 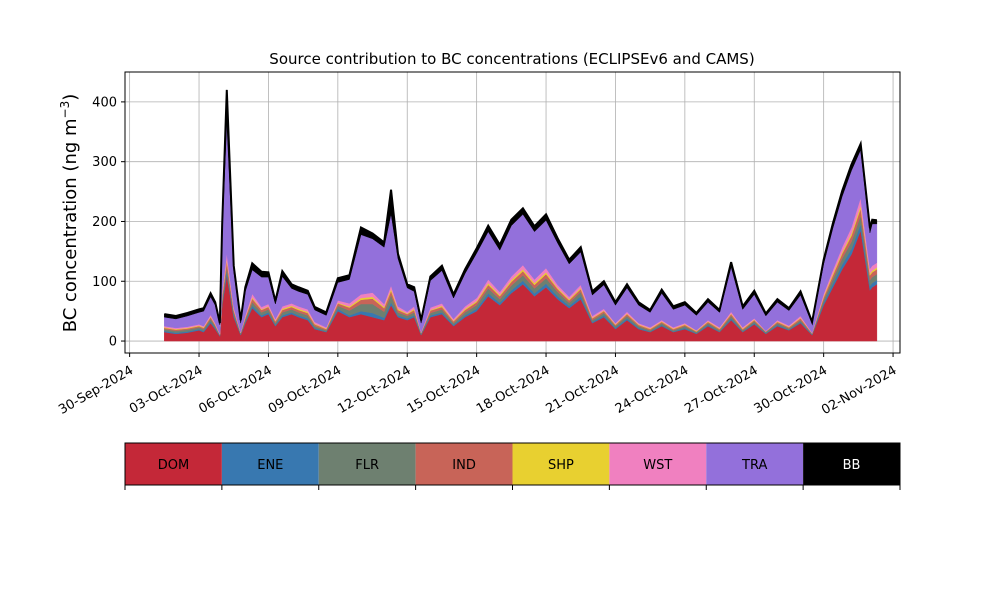 What do you see at coordinates (113, 342) in the screenshot?
I see `y-tick-label: 0` at bounding box center [113, 342].